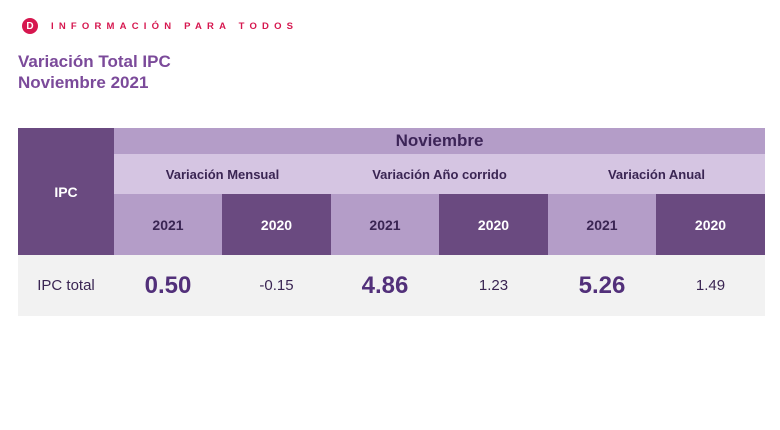  I want to click on value-ano-corrido-2020: 1.23, so click(493, 285).